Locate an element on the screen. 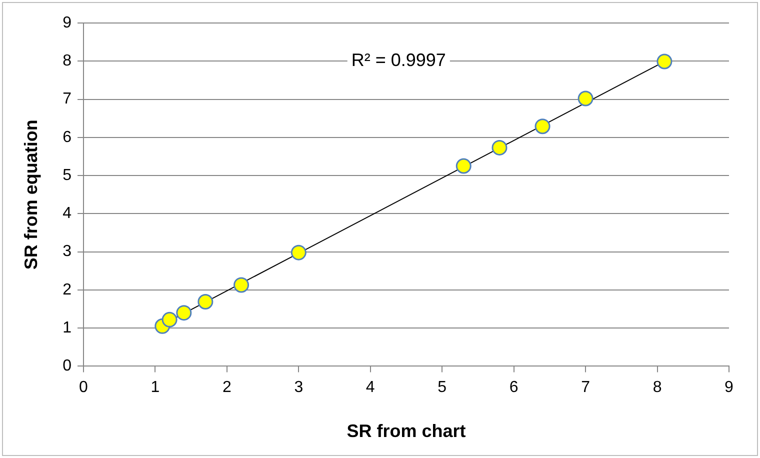 This screenshot has width=760, height=458. y-tick-label: 3 is located at coordinates (67, 251).